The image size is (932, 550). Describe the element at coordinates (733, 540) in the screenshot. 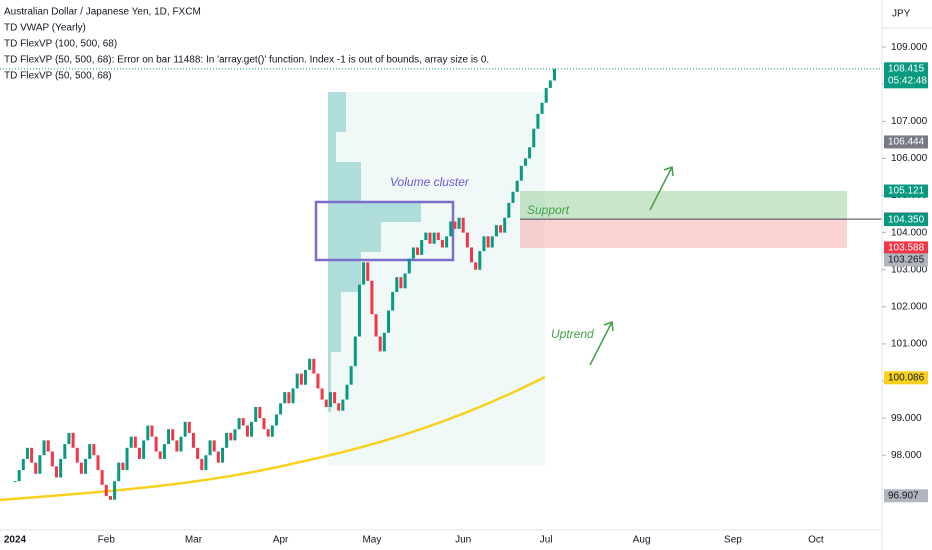

I see `x-tick-label: Sep` at that location.